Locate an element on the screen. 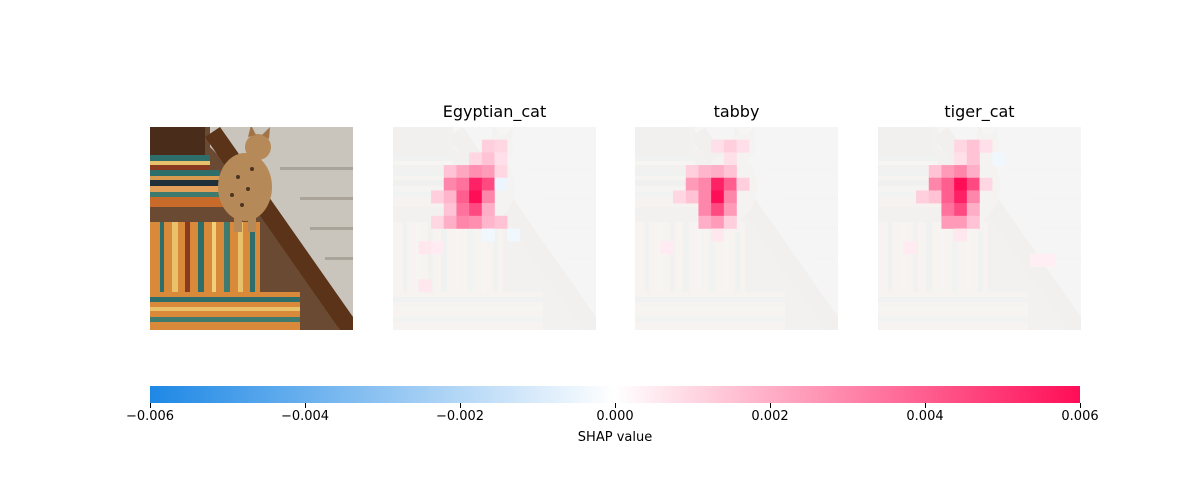  colorbar-tick-label: 0.002 is located at coordinates (770, 416).